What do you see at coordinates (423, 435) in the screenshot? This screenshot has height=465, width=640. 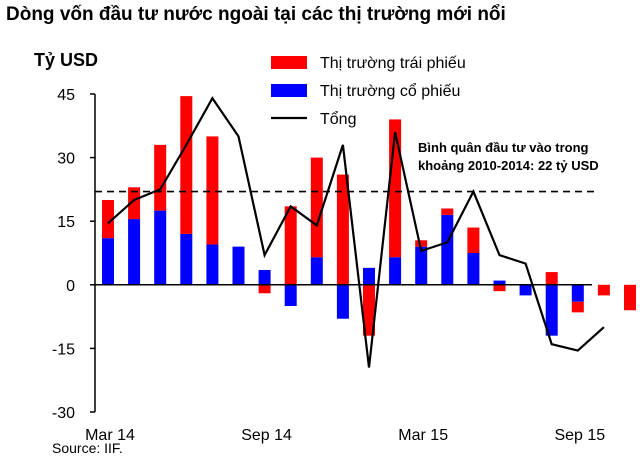 I see `x-tick-label: Mar 15` at bounding box center [423, 435].